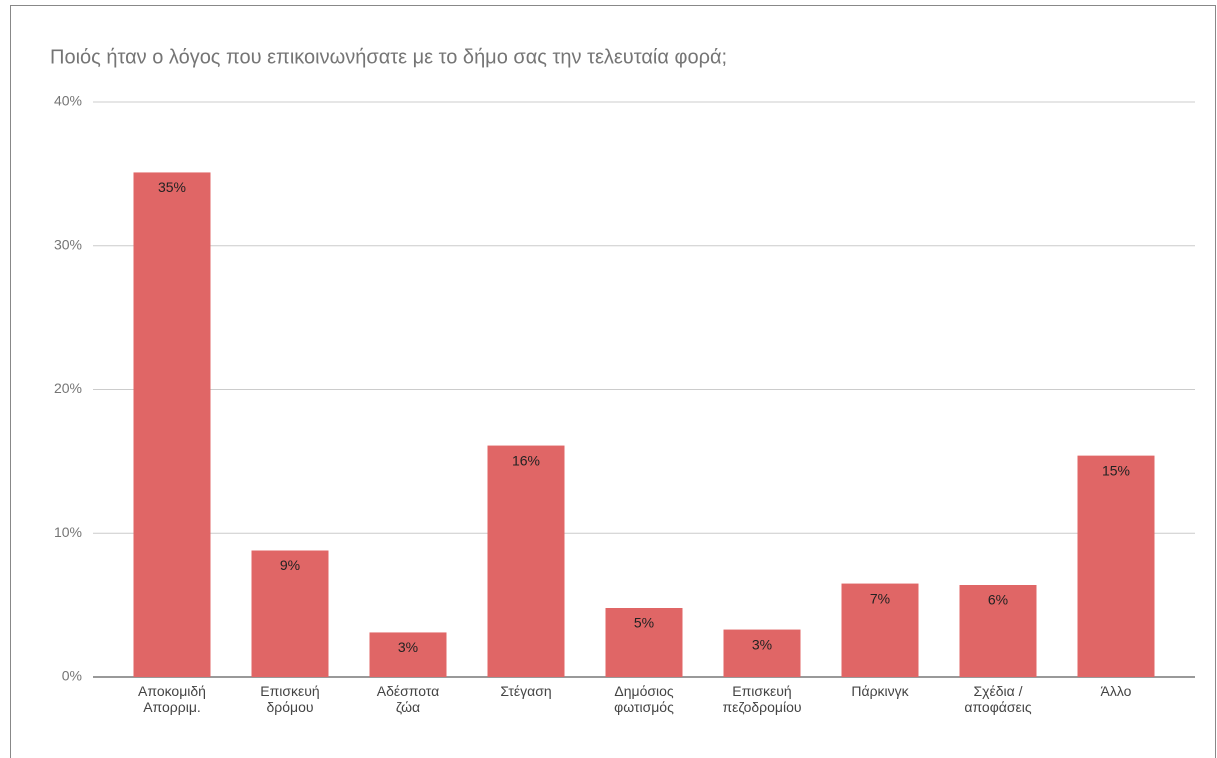 Image resolution: width=1217 pixels, height=758 pixels. Describe the element at coordinates (290, 565) in the screenshot. I see `data-label: 9%` at that location.